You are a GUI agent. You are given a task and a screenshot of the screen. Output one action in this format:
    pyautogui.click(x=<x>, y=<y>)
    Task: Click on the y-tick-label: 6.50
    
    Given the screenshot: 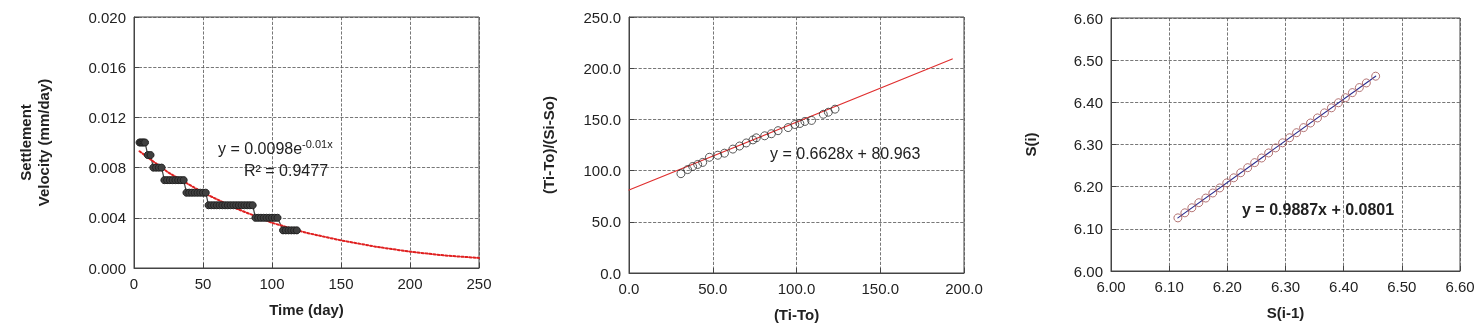 What is the action you would take?
    pyautogui.click(x=1088, y=60)
    